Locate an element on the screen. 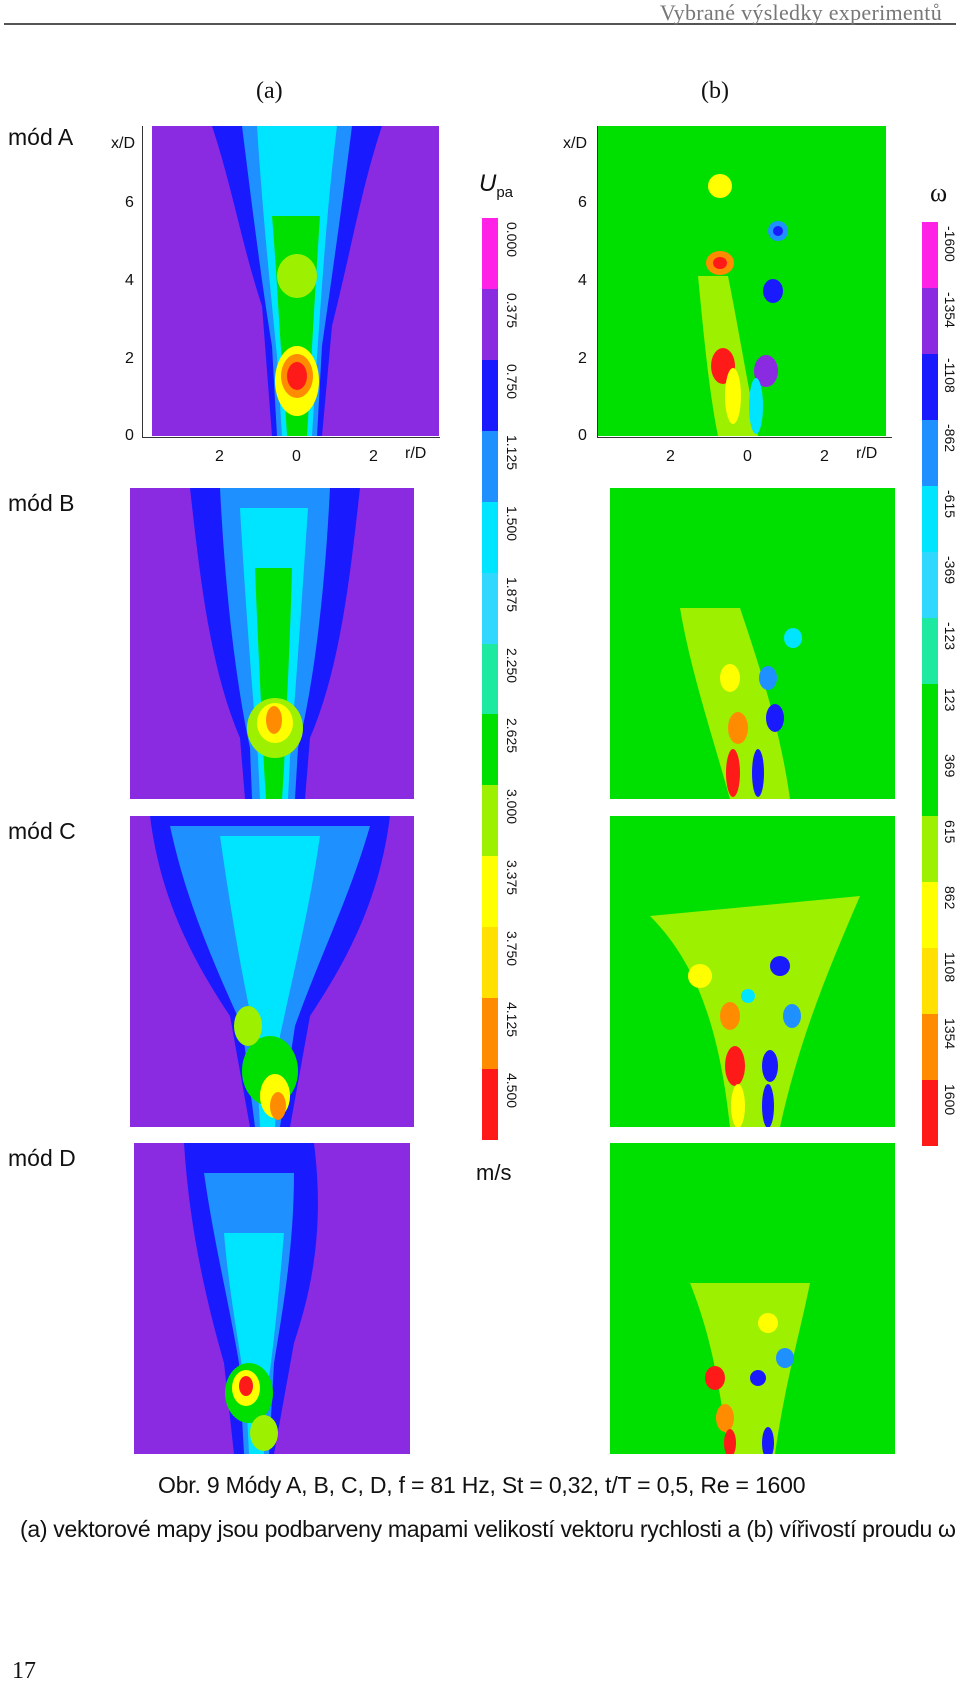  colorbar-tick-label: 0.375 is located at coordinates (512, 310).